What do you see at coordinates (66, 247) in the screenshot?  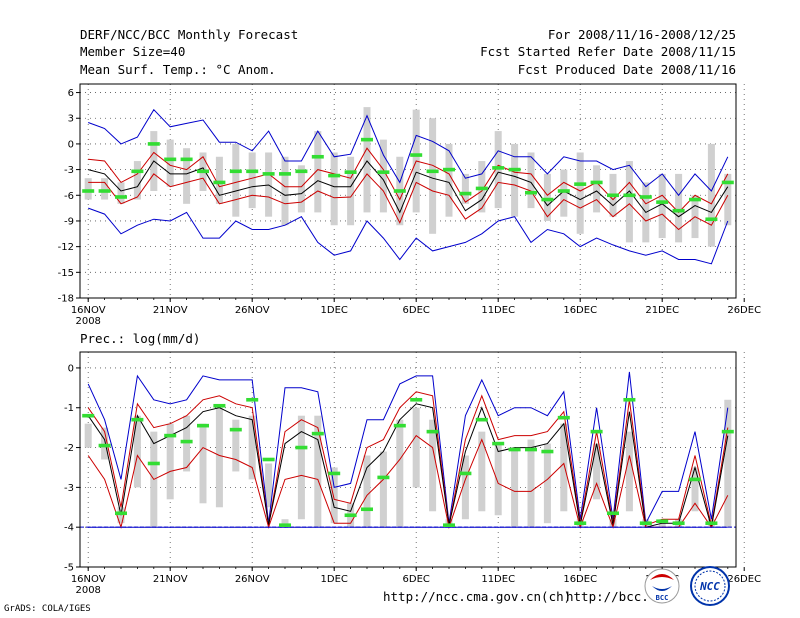 I see `y-tick-label: -12` at bounding box center [66, 247].